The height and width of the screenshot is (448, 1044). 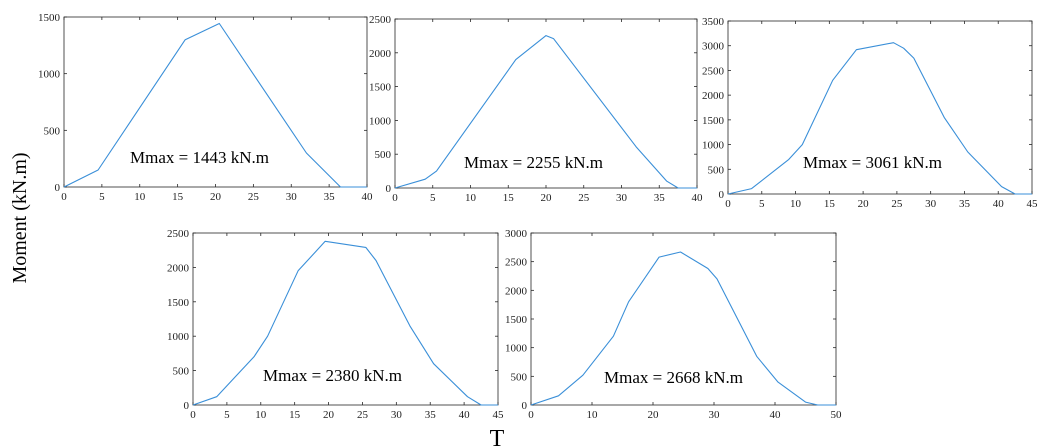 What do you see at coordinates (837, 415) in the screenshot?
I see `x-tick-label: 50` at bounding box center [837, 415].